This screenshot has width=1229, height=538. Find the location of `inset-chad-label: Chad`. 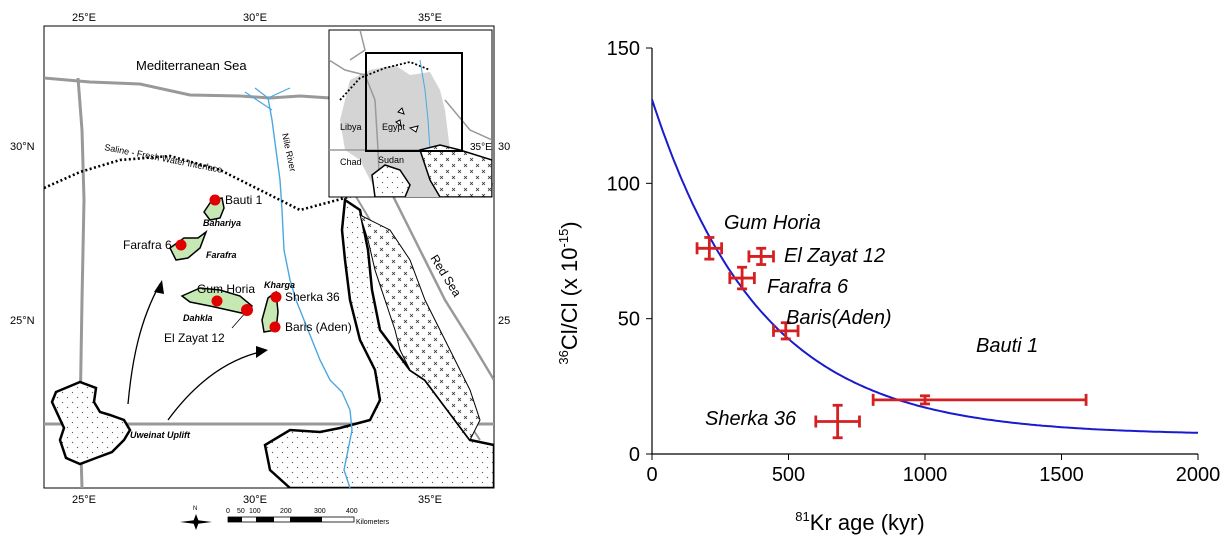

inset-chad-label: Chad is located at coordinates (351, 162).